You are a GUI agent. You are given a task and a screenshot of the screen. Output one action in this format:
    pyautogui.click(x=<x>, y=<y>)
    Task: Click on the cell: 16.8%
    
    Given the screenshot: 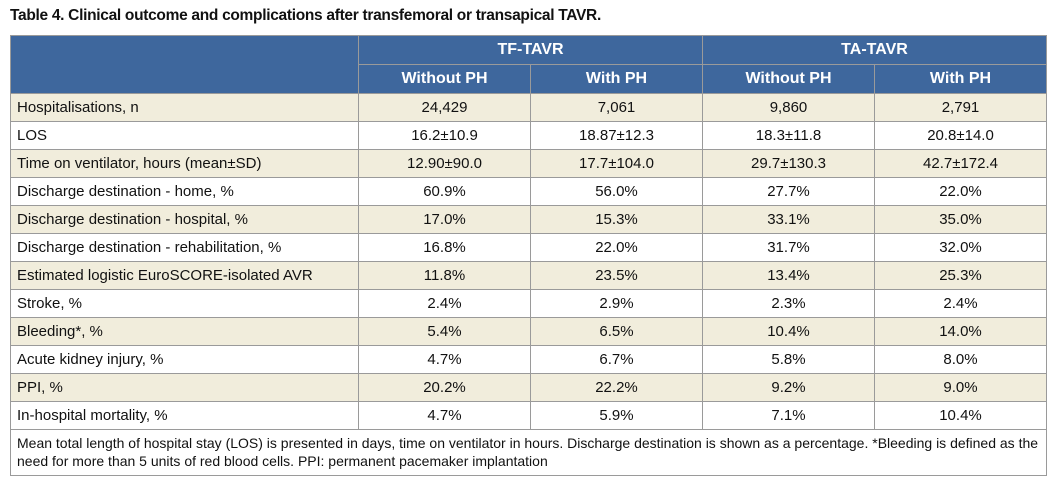 What is the action you would take?
    pyautogui.click(x=444, y=247)
    